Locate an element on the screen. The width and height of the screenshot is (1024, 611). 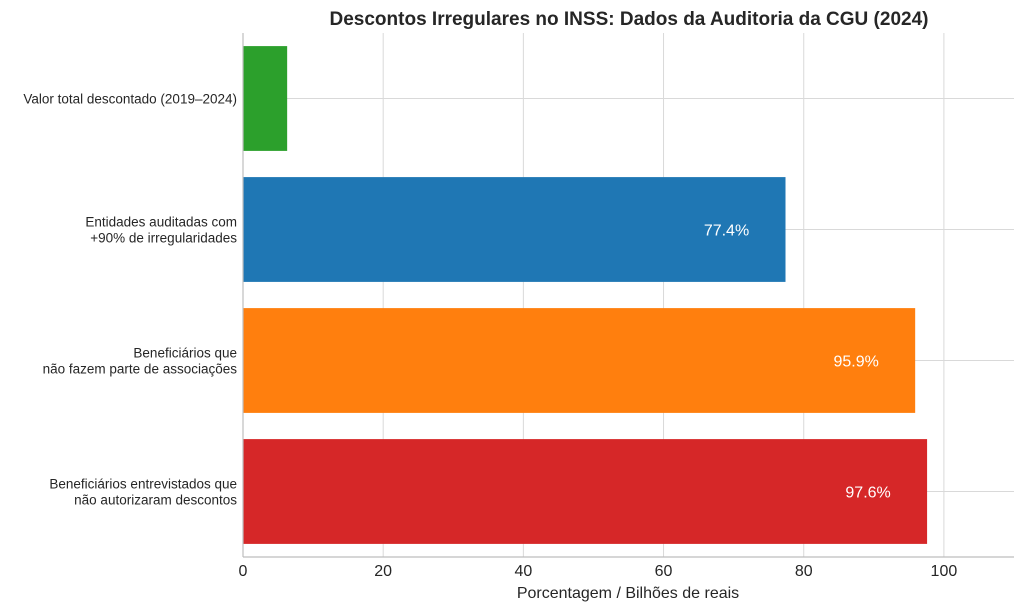
data-label: 97.6% is located at coordinates (867, 493).